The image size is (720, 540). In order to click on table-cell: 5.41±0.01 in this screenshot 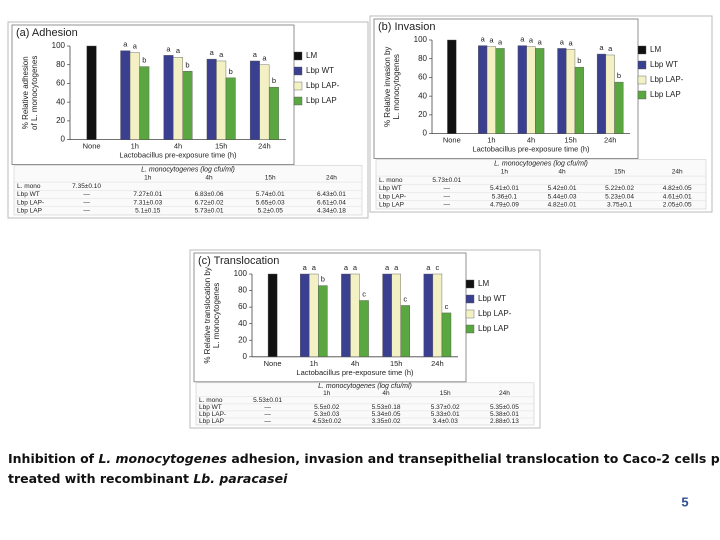, I will do `click(504, 188)`.